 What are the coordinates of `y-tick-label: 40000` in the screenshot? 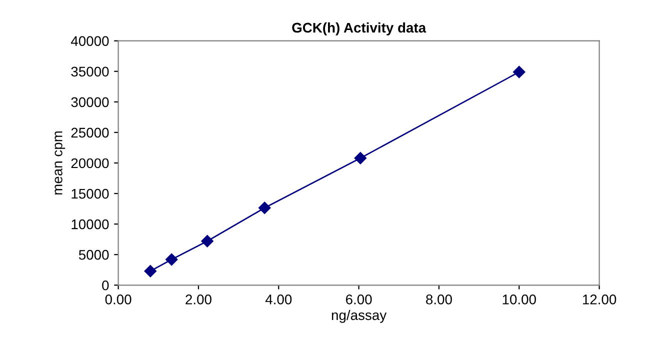 It's located at (89, 41).